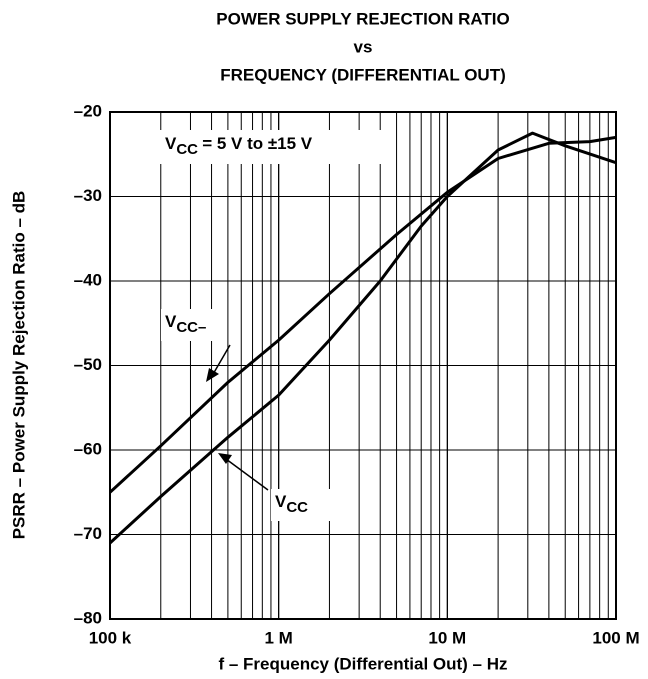 The width and height of the screenshot is (648, 679). What do you see at coordinates (363, 46) in the screenshot?
I see `chart-title: vs` at bounding box center [363, 46].